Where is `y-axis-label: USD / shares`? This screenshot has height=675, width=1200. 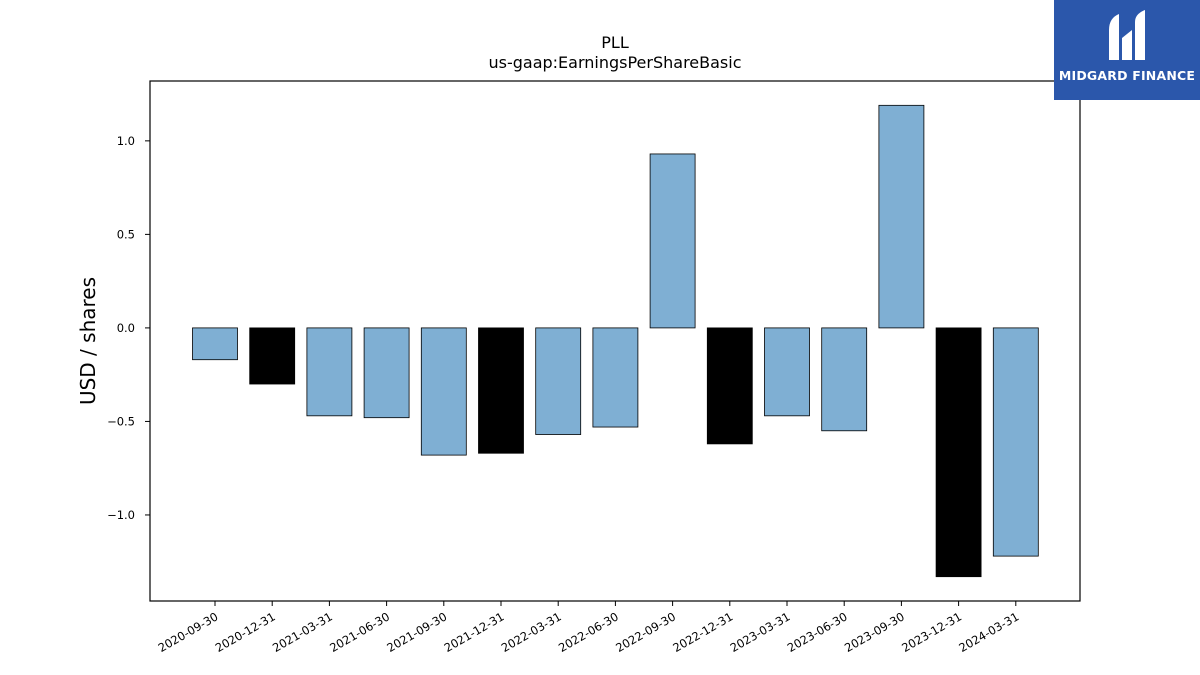 y-axis-label: USD / shares is located at coordinates (88, 341).